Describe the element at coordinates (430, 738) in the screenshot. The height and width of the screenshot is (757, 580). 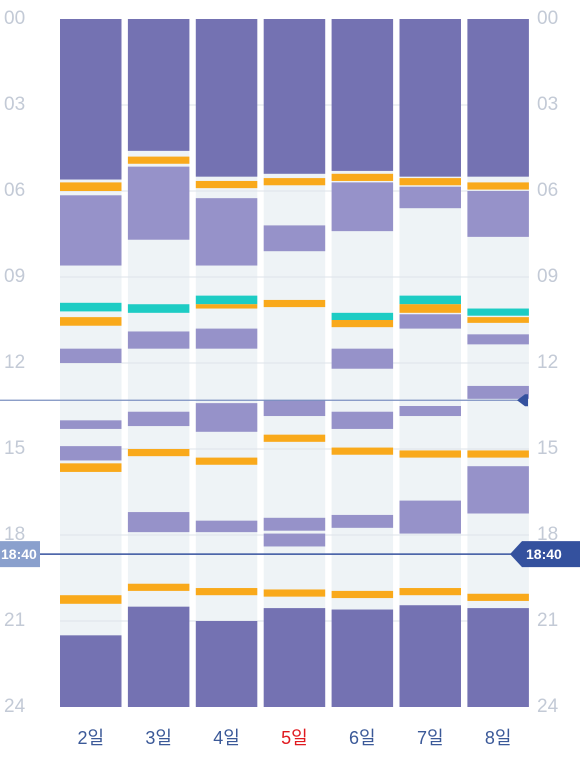
I see `day-label: 7일` at that location.